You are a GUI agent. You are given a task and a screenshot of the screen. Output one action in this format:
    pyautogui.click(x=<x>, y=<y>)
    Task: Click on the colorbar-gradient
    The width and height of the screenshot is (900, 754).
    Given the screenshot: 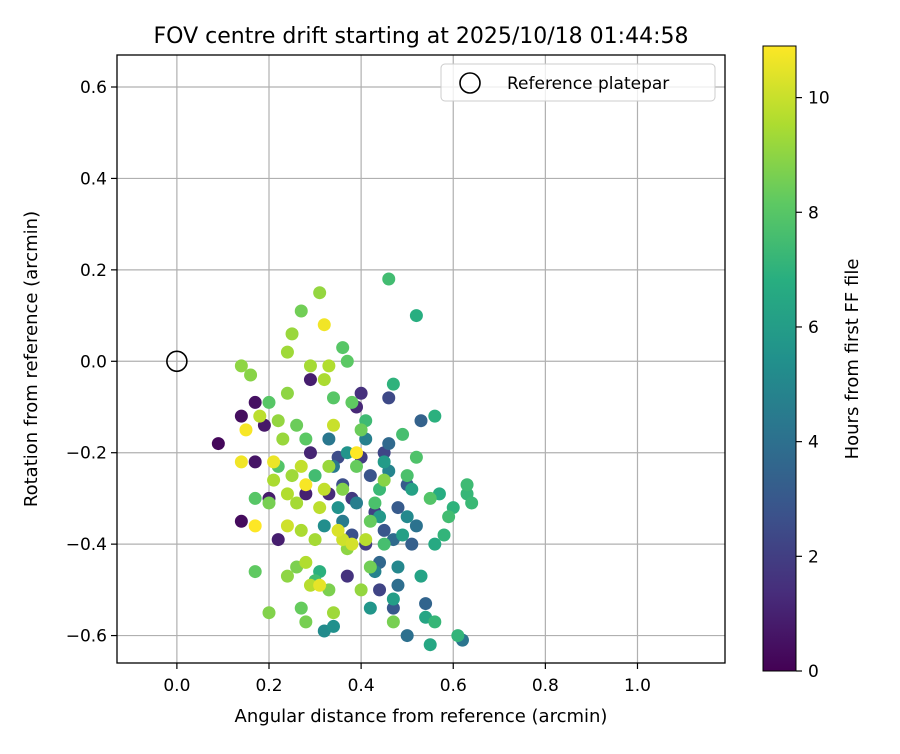 What is the action you would take?
    pyautogui.click(x=779, y=358)
    